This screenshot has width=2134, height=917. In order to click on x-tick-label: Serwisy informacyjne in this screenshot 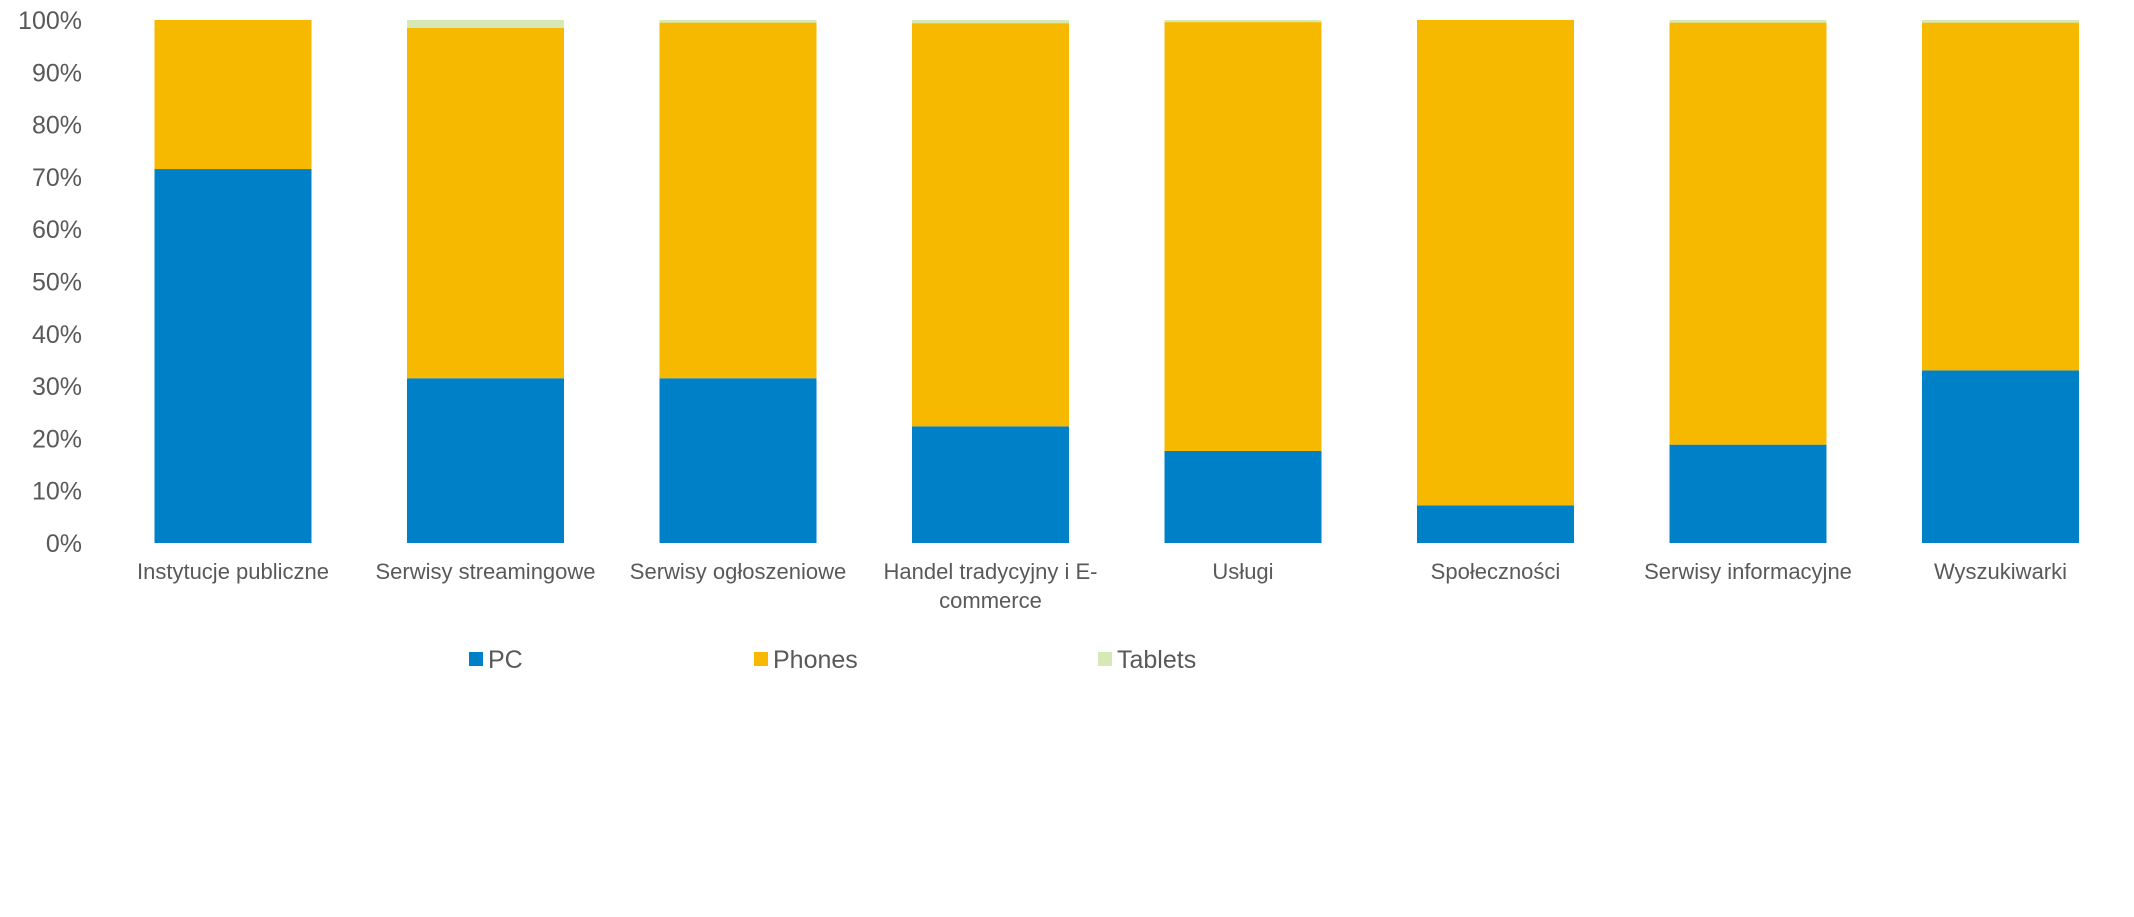, I will do `click(1748, 571)`.